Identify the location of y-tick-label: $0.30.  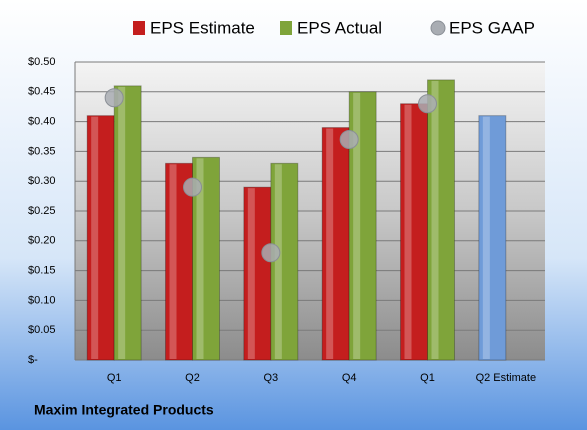
(42, 181).